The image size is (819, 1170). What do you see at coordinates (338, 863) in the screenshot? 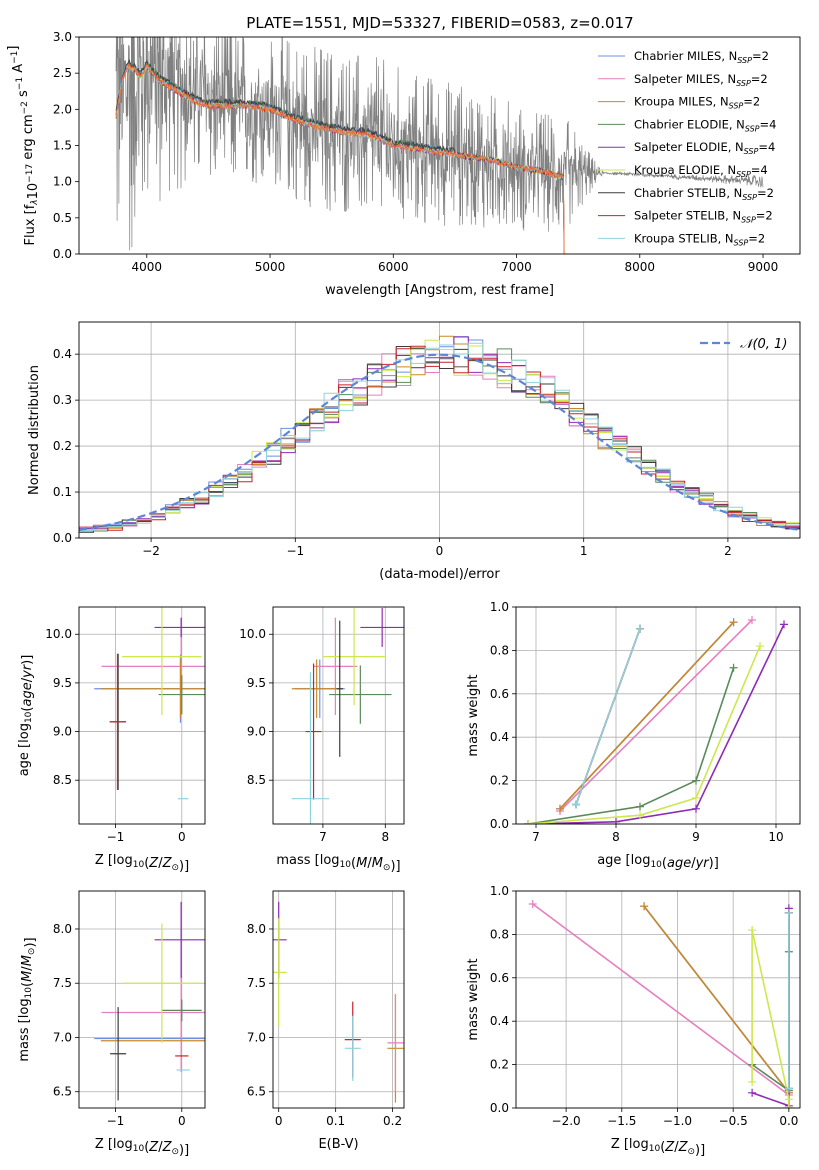
I see `x-axis-label: mass [log10(M/M⊙)]` at bounding box center [338, 863].